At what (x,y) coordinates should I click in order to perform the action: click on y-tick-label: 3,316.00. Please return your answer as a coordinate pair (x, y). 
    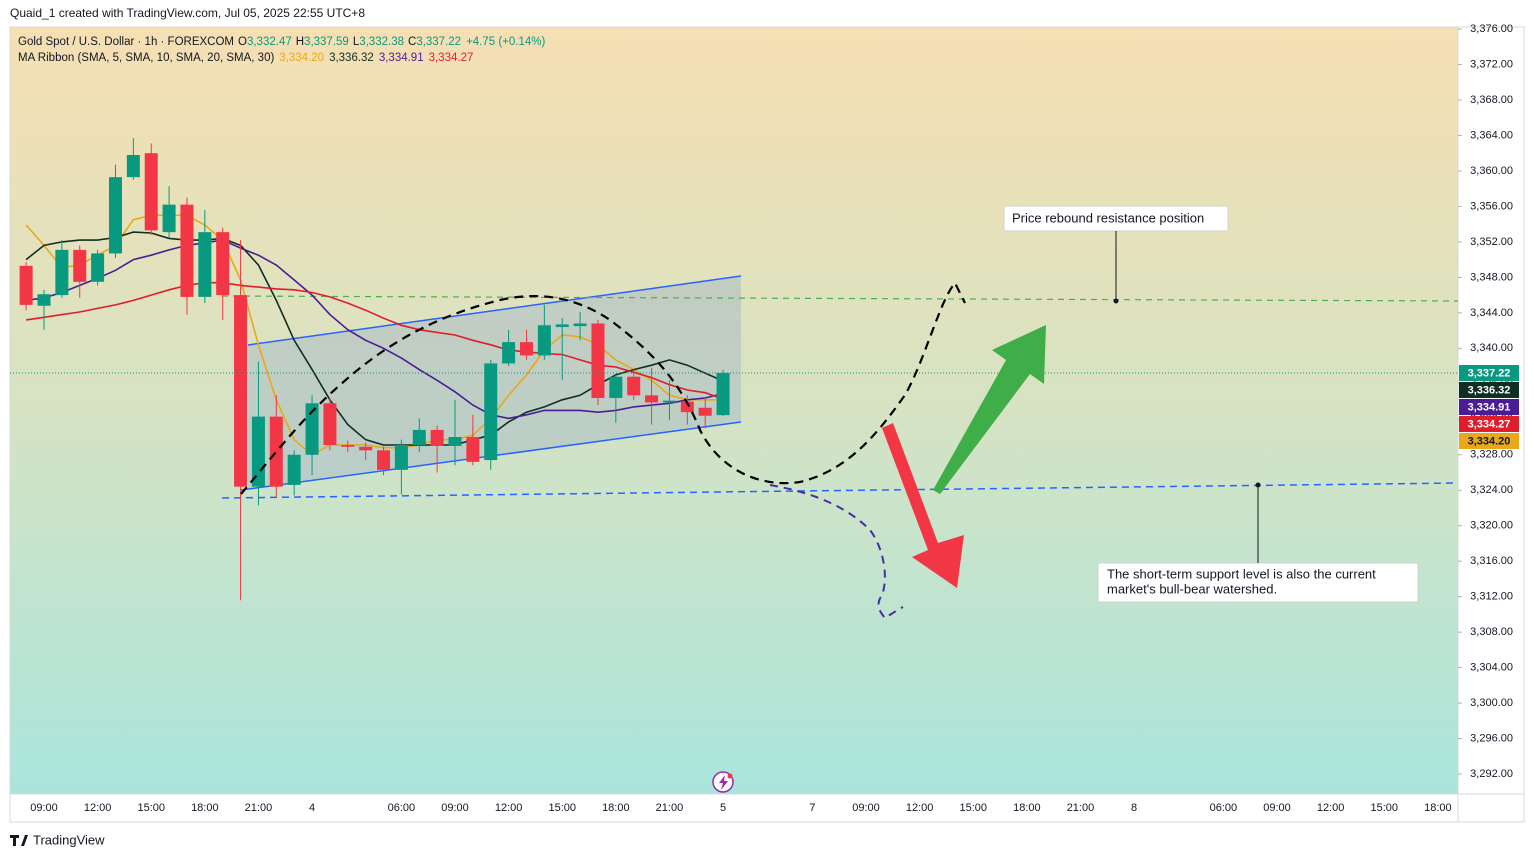
    Looking at the image, I should click on (1491, 561).